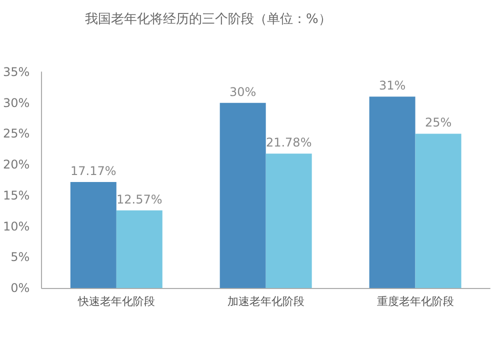 Image resolution: width=500 pixels, height=362 pixels. Describe the element at coordinates (438, 123) in the screenshot. I see `data-label: 25%` at that location.